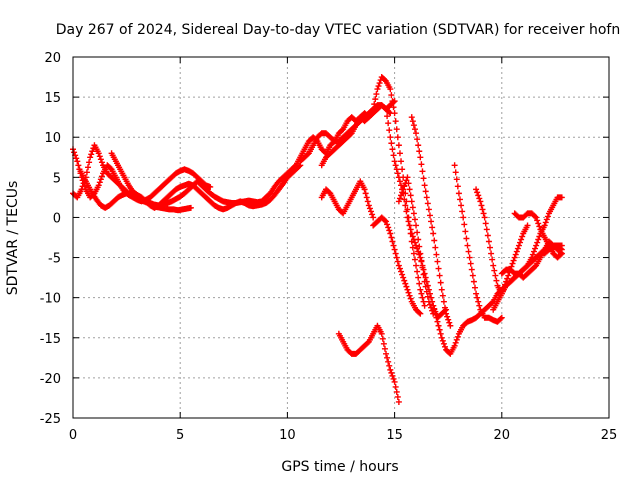  What do you see at coordinates (52, 58) in the screenshot?
I see `y-tick-label: 20` at bounding box center [52, 58].